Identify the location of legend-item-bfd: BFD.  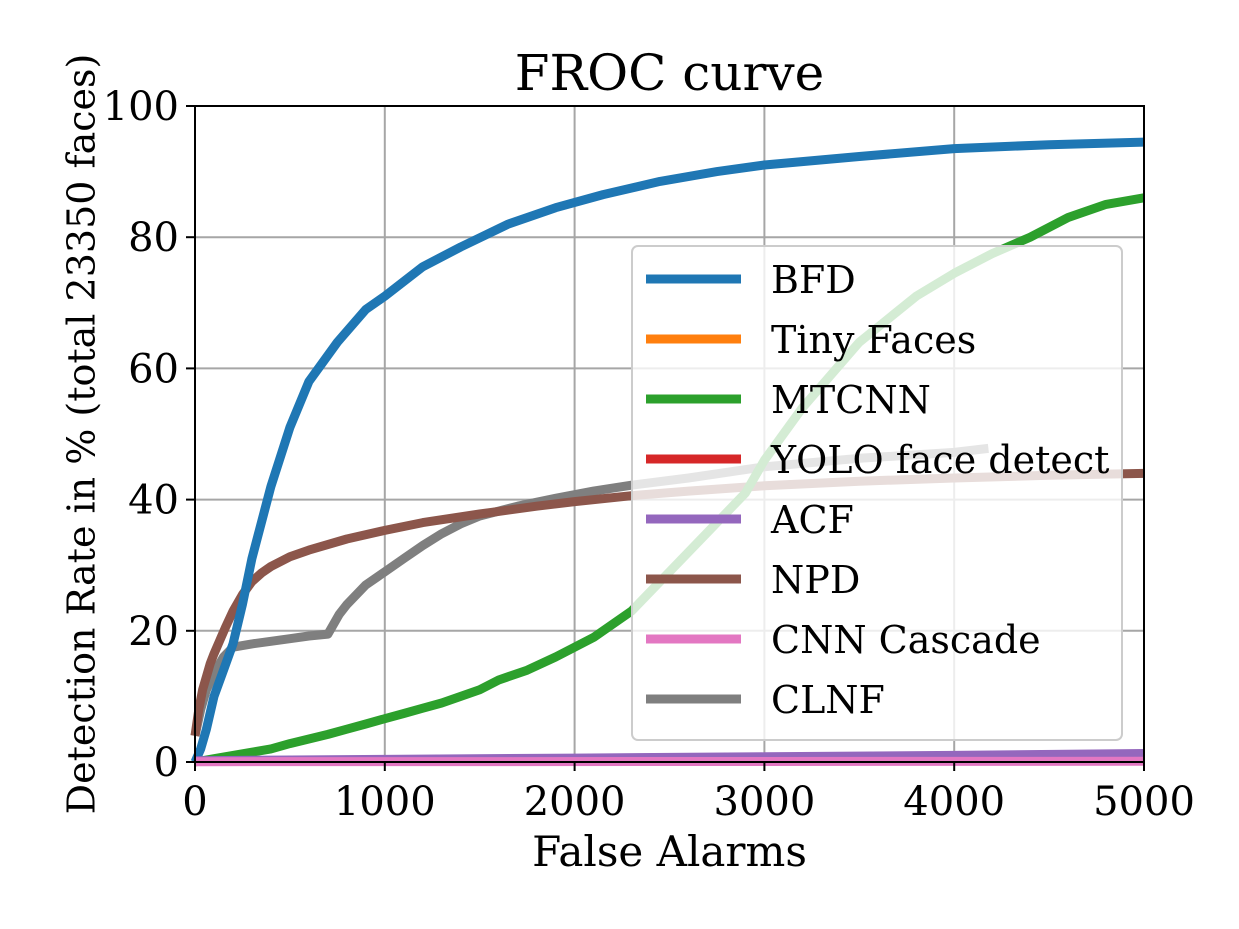
(751, 280).